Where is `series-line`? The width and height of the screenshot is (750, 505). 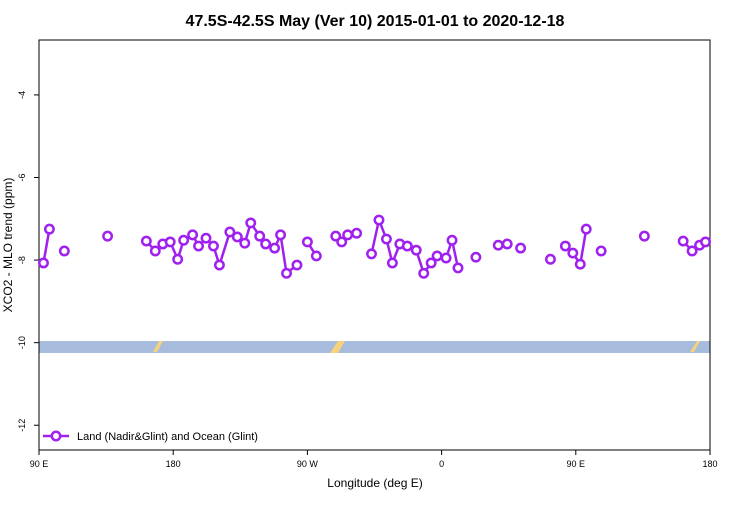 series-line is located at coordinates (46, 246).